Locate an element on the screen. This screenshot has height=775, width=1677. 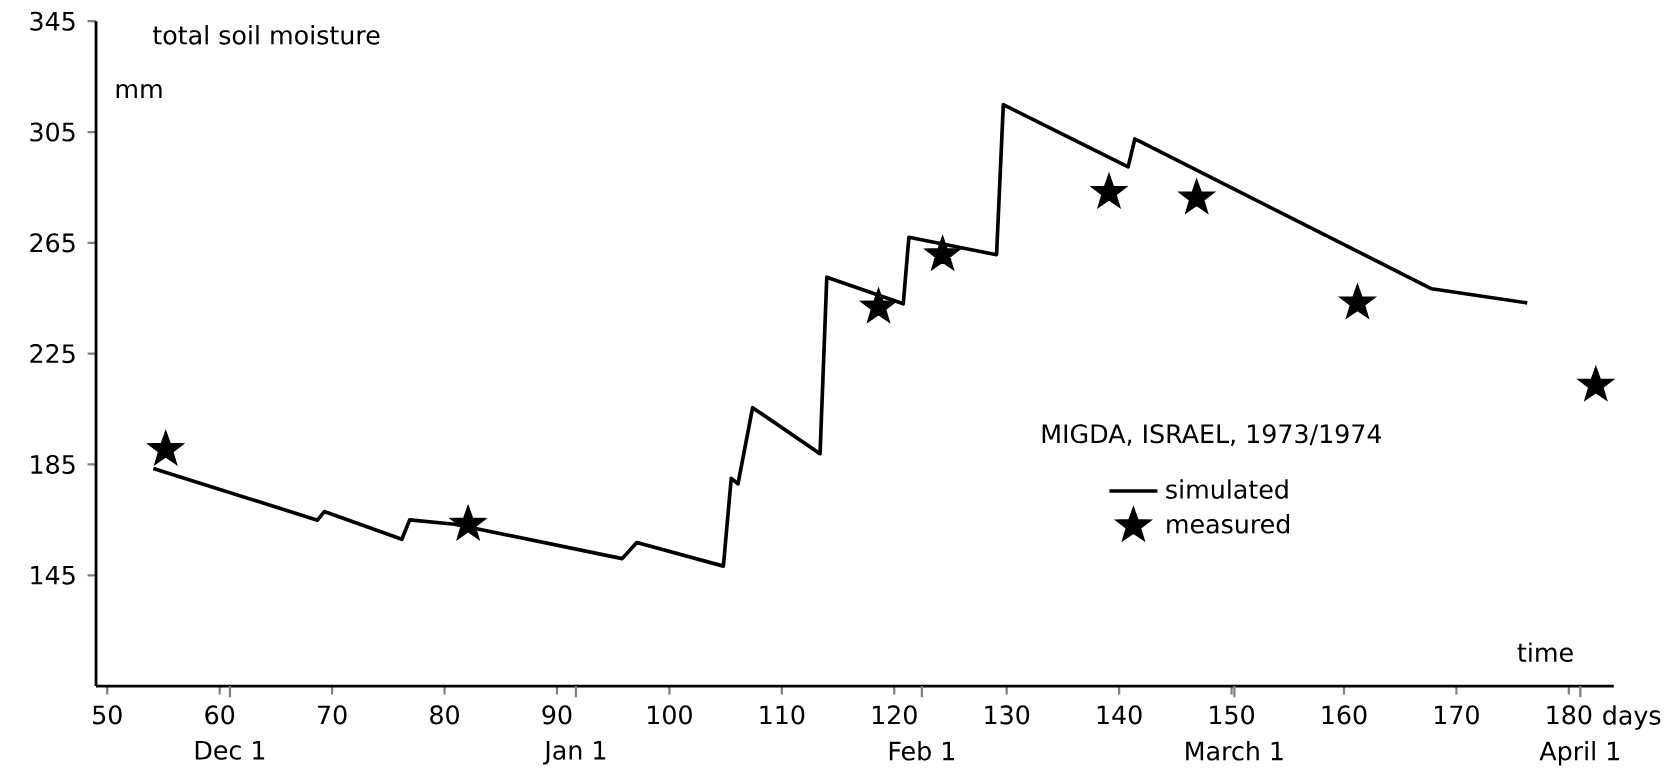
x2-tick-label: March 1 is located at coordinates (1234, 751).